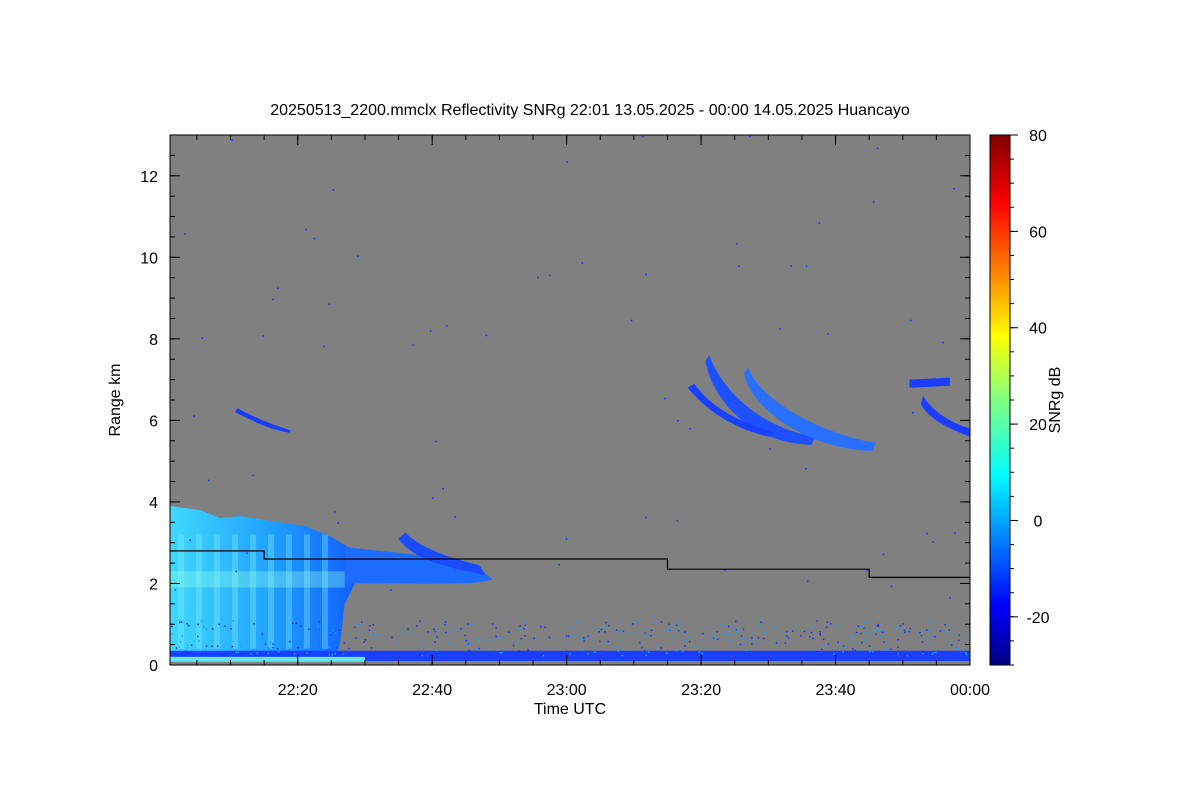 This screenshot has height=800, width=1200. What do you see at coordinates (945, 416) in the screenshot?
I see `cirrus-23:55` at bounding box center [945, 416].